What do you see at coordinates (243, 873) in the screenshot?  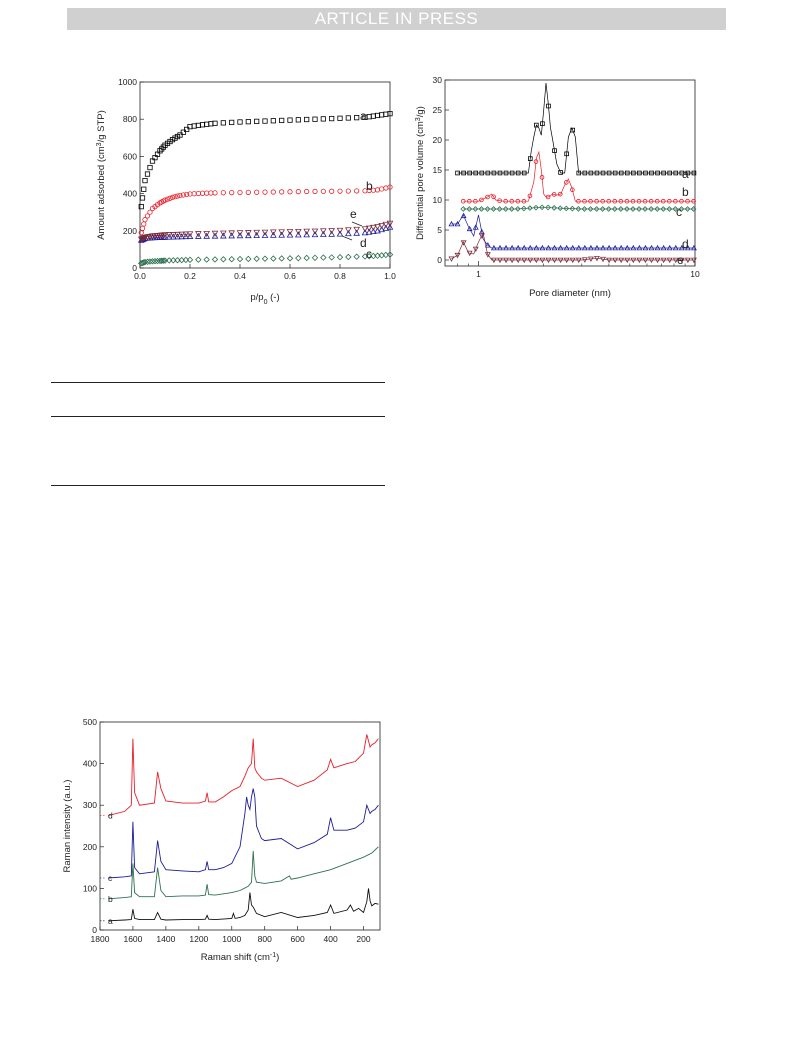 I see `series-line-b` at bounding box center [243, 873].